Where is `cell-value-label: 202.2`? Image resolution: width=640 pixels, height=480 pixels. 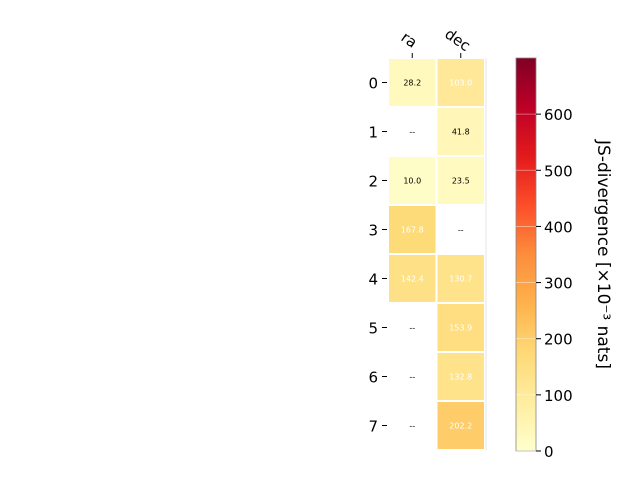 cell-value-label: 202.2 is located at coordinates (460, 426).